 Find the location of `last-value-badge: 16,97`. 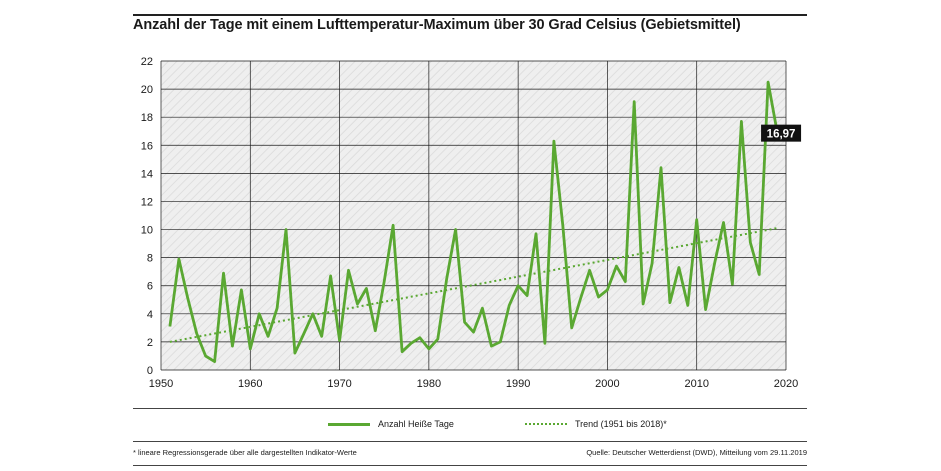

last-value-badge: 16,97 is located at coordinates (781, 133).